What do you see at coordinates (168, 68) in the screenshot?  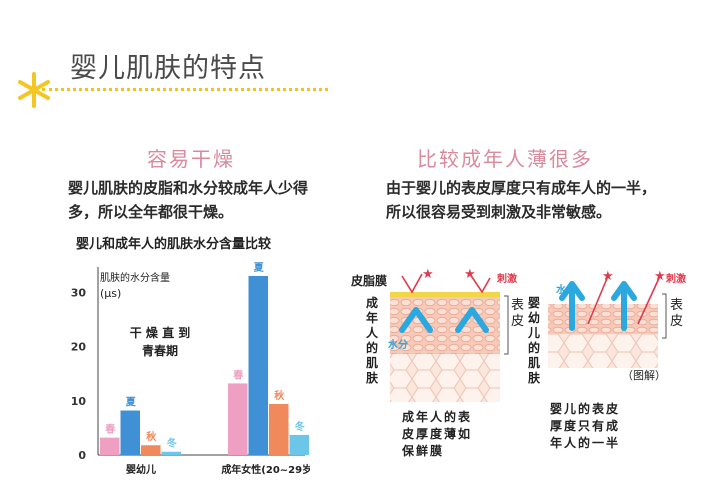 I see `page-title: 婴儿肌肤的特点` at bounding box center [168, 68].